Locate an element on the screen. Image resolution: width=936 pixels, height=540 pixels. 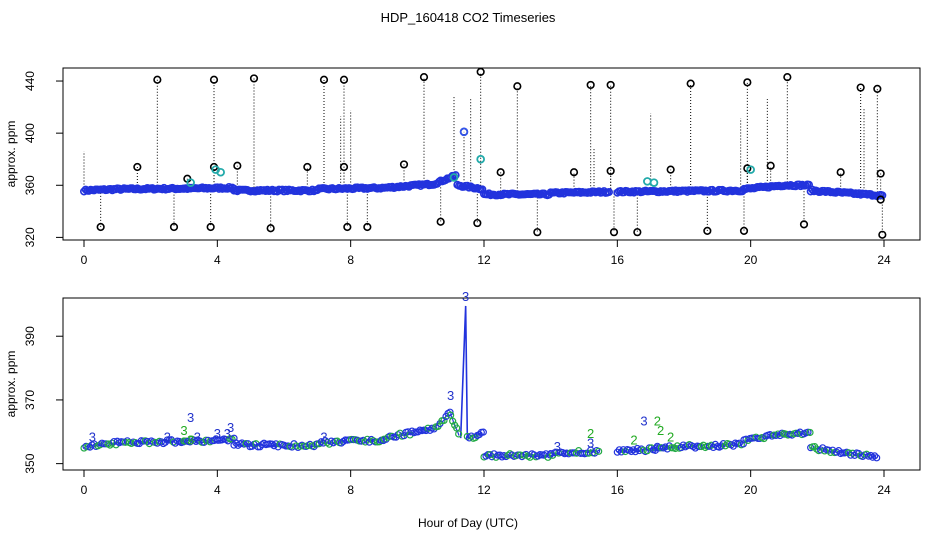
peak-line is located at coordinates (464, 372).